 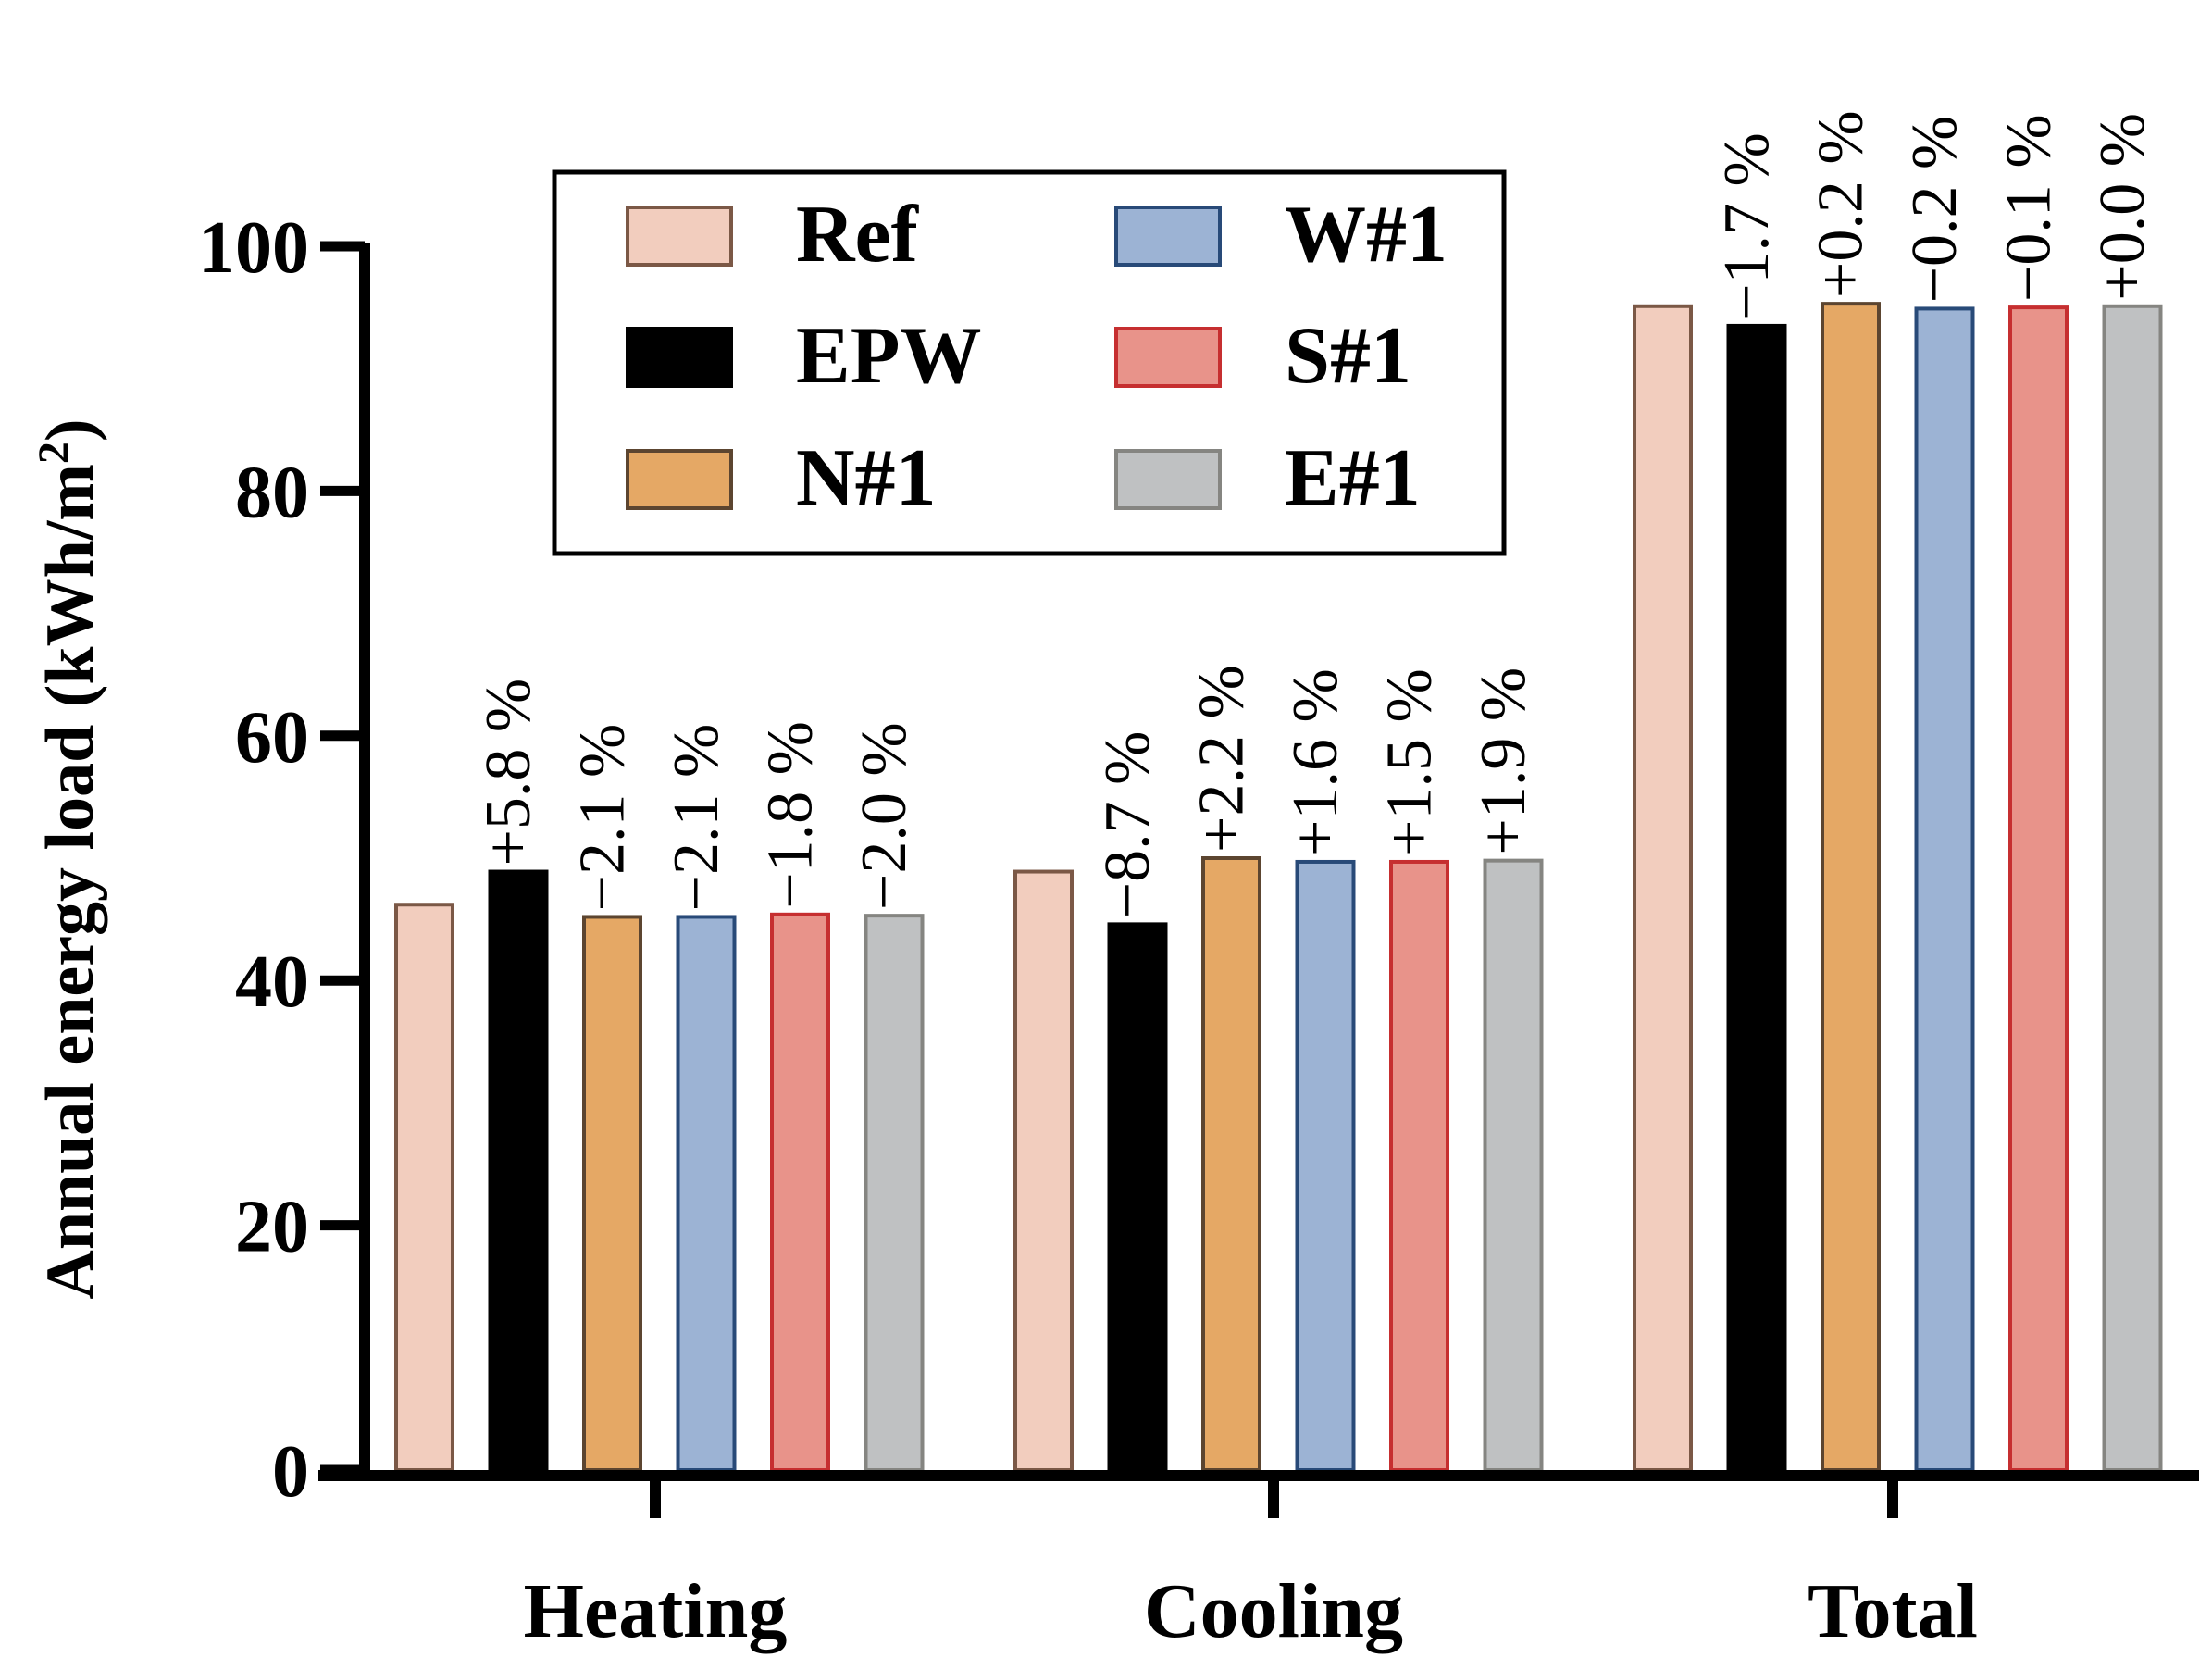 I want to click on y-tick-label: 60, so click(x=272, y=738).